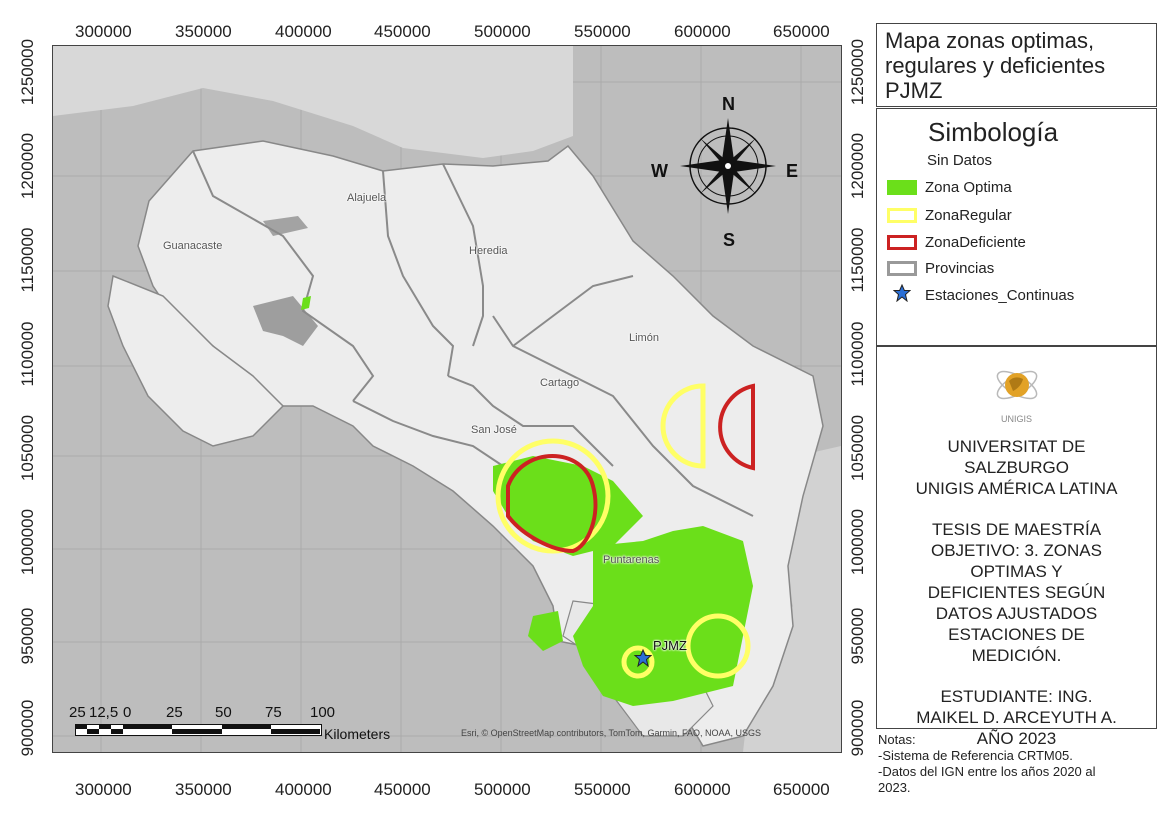  Describe the element at coordinates (857, 448) in the screenshot. I see `y-tick-right-1050000: 1050000` at that location.